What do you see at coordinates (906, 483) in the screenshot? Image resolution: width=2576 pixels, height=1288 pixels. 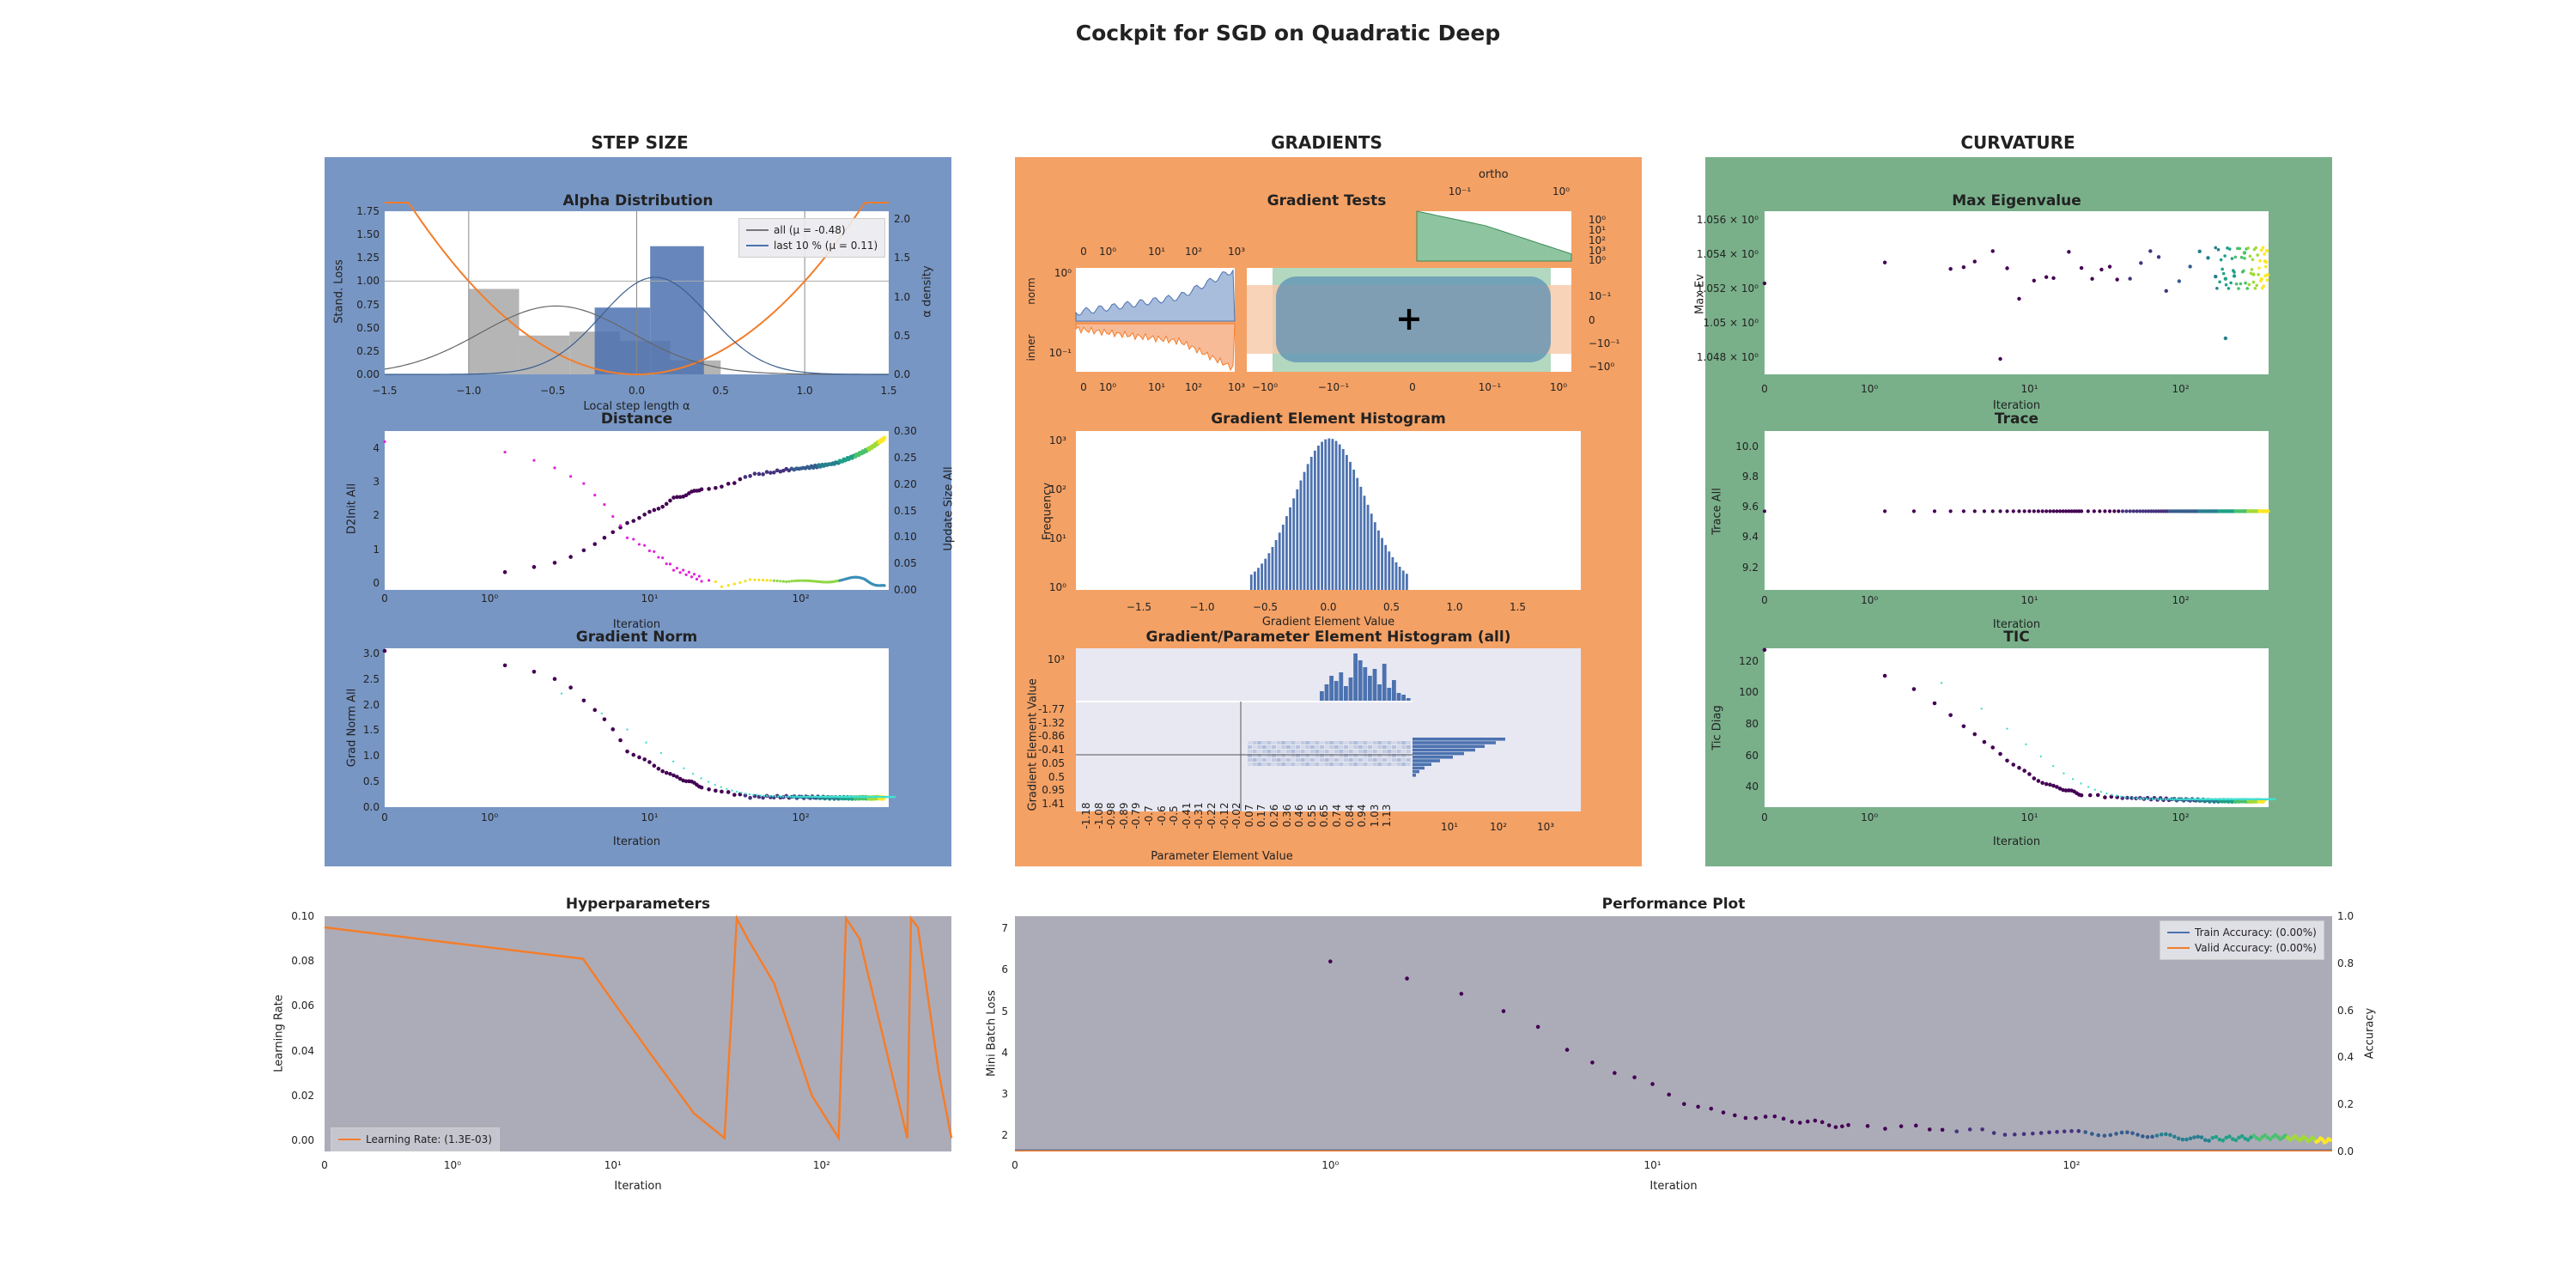 I see `distance-y2tick: 0.20` at bounding box center [906, 483].